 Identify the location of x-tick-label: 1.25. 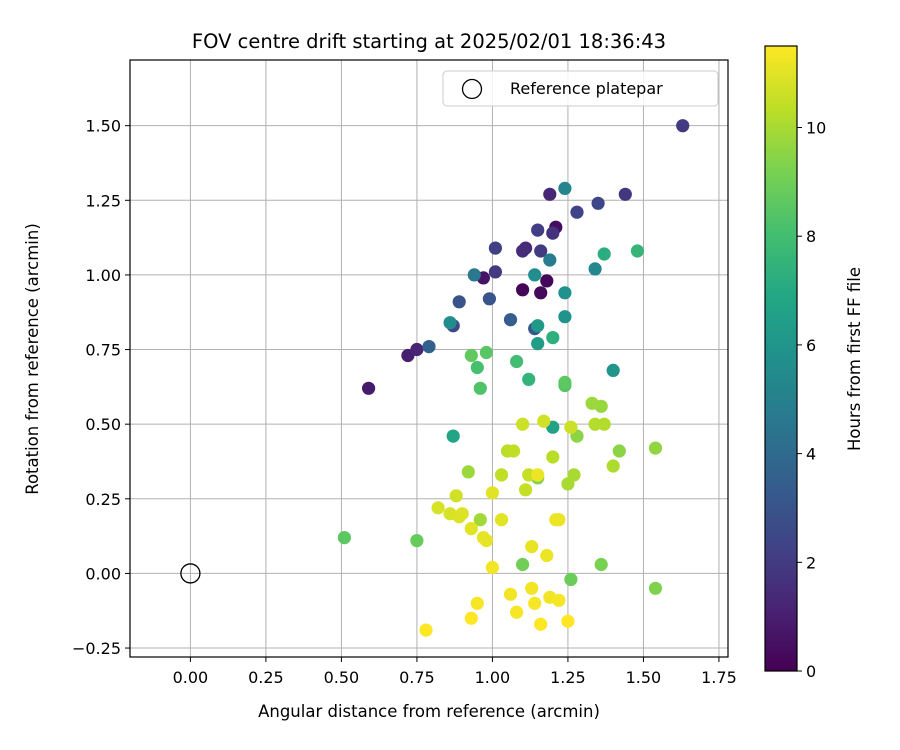
(568, 677).